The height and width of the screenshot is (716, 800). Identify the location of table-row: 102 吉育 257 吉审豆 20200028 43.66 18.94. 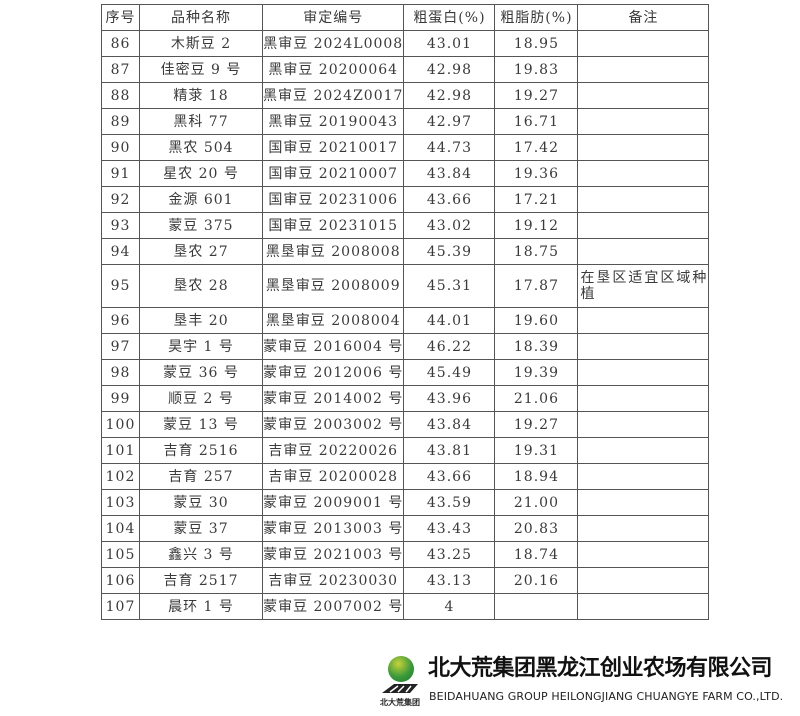
(405, 476).